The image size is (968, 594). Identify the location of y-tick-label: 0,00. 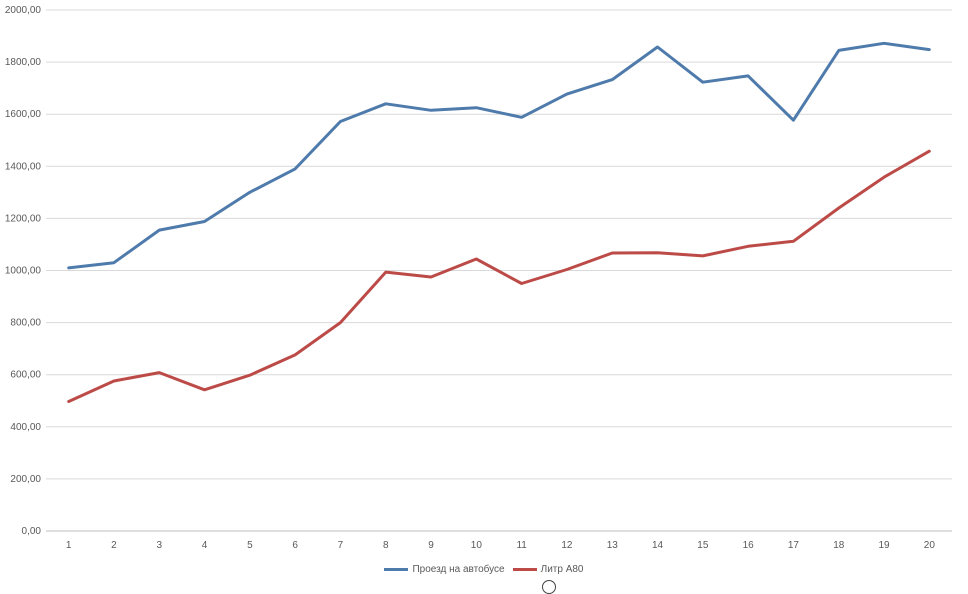
(32, 531).